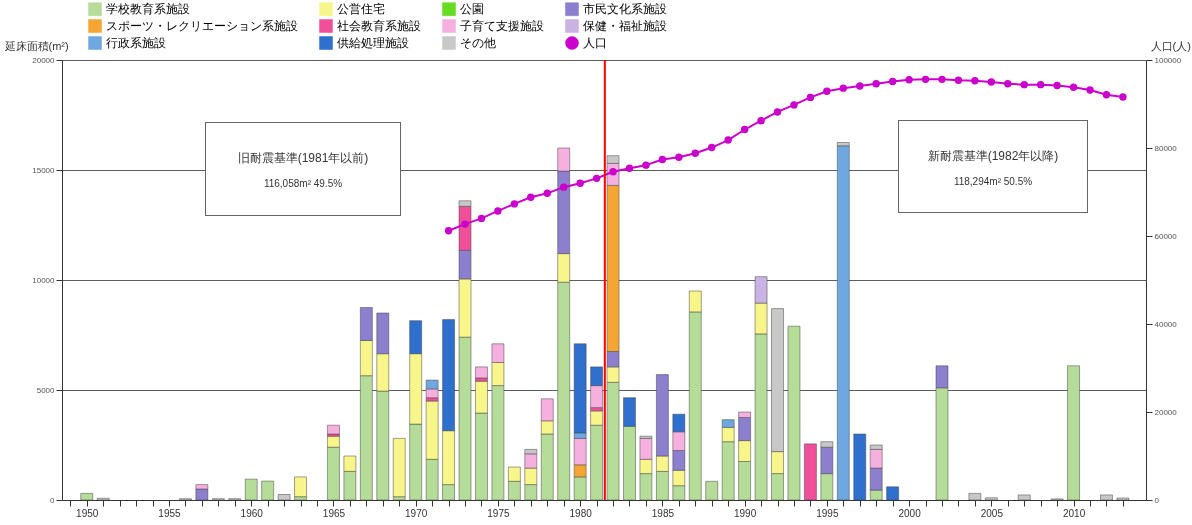 This screenshot has width=1192, height=525. I want to click on legend-label: 公営住宅, so click(361, 9).